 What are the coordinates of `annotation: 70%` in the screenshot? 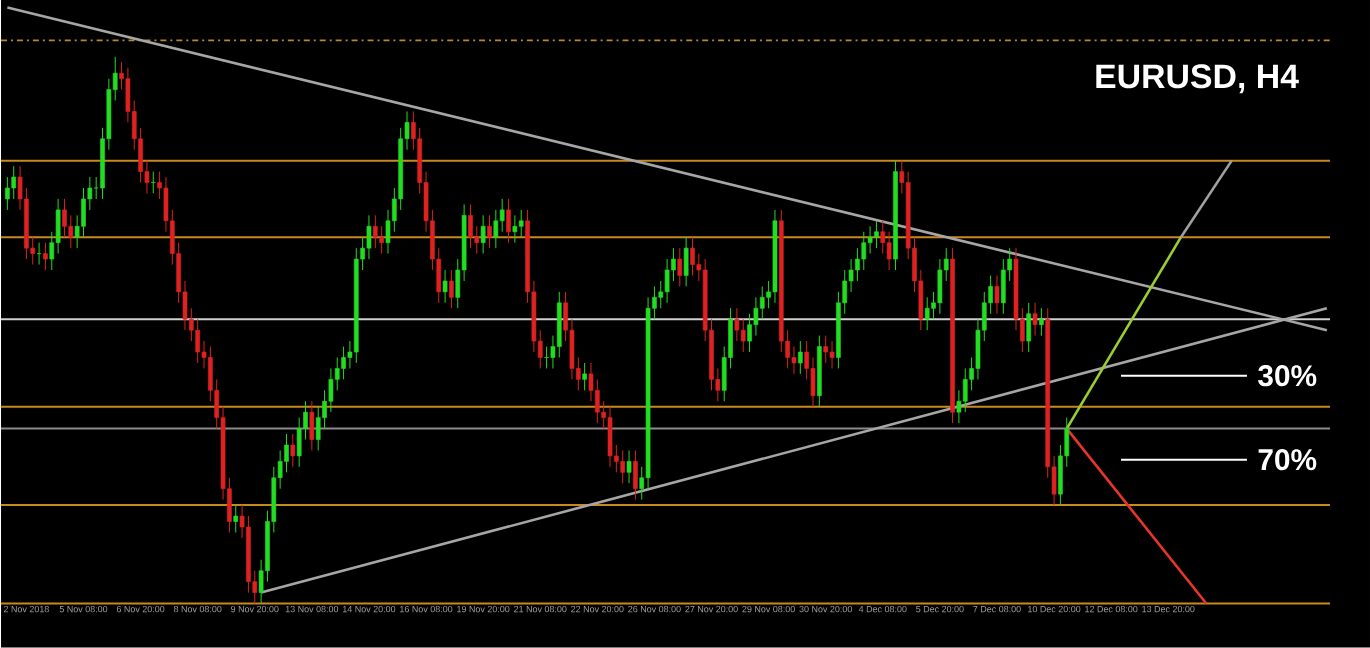 It's located at (1287, 460).